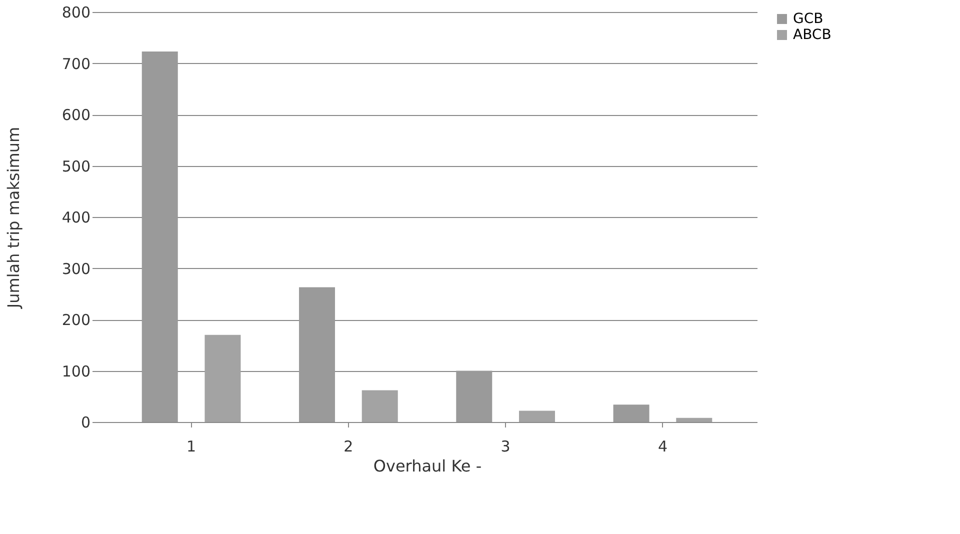 Image resolution: width=960 pixels, height=534 pixels. Describe the element at coordinates (663, 447) in the screenshot. I see `x-tick-label: 4` at that location.